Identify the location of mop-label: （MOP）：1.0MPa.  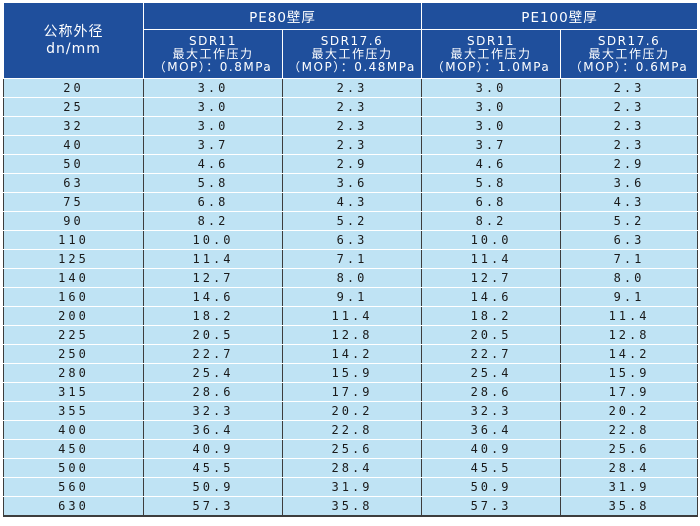
(491, 66).